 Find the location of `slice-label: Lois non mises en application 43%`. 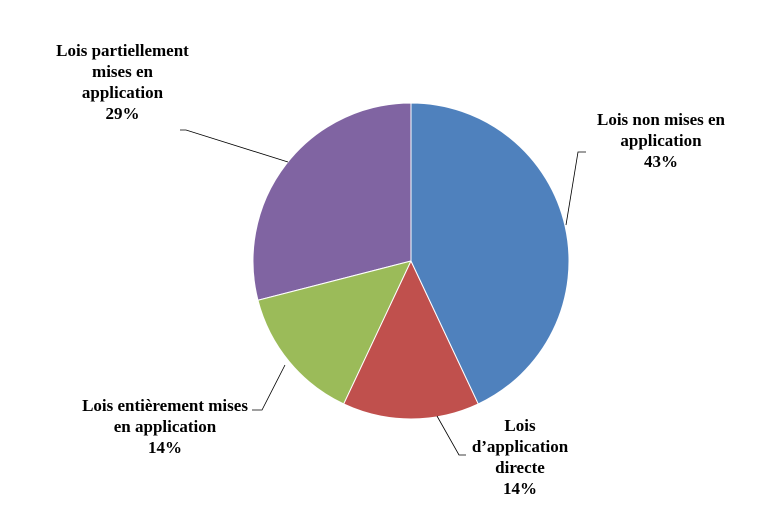

slice-label: Lois non mises en application 43% is located at coordinates (661, 140).